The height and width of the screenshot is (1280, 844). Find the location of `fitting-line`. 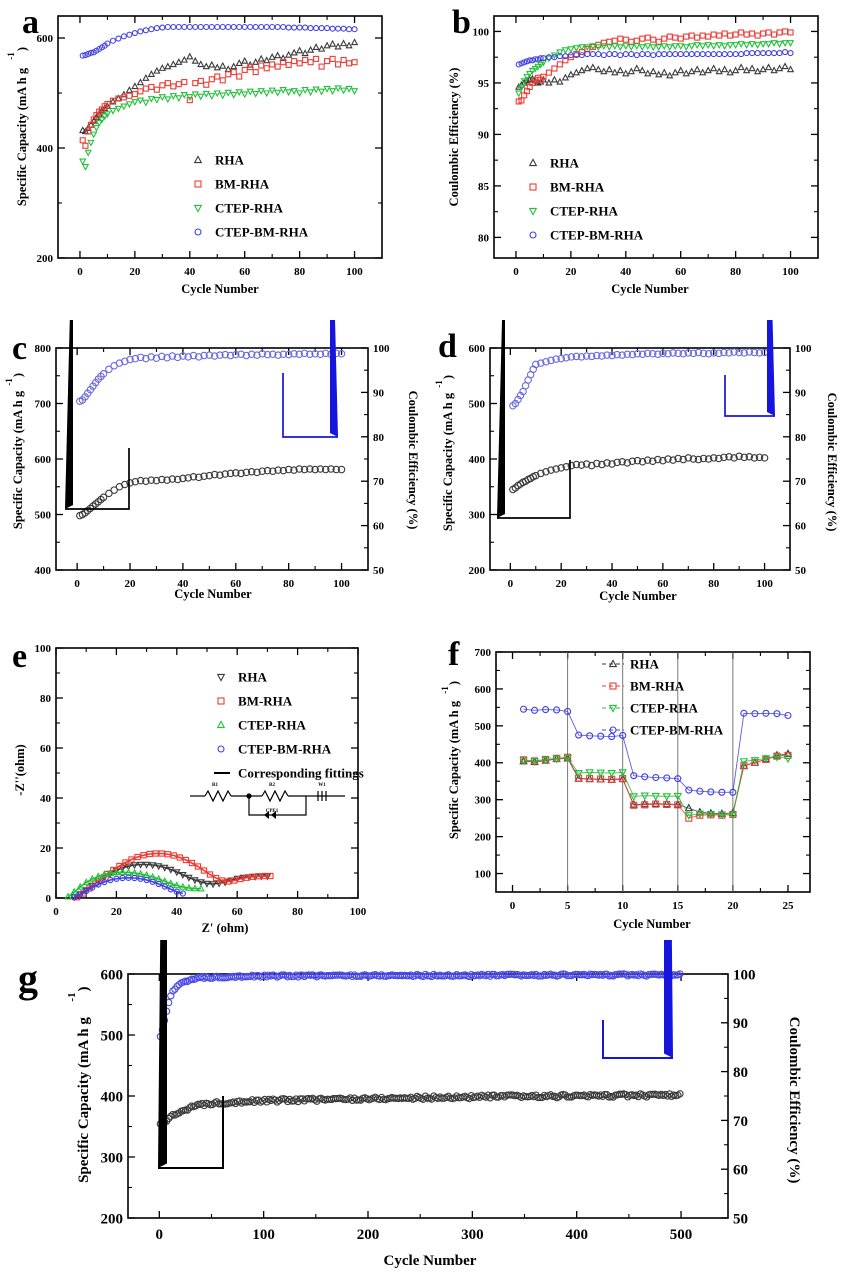

fitting-line is located at coordinates (128, 887).